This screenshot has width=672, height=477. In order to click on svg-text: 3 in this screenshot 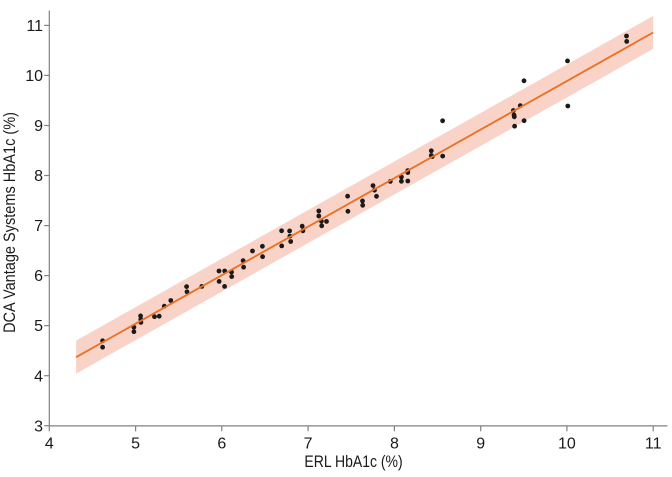, I will do `click(38, 426)`.